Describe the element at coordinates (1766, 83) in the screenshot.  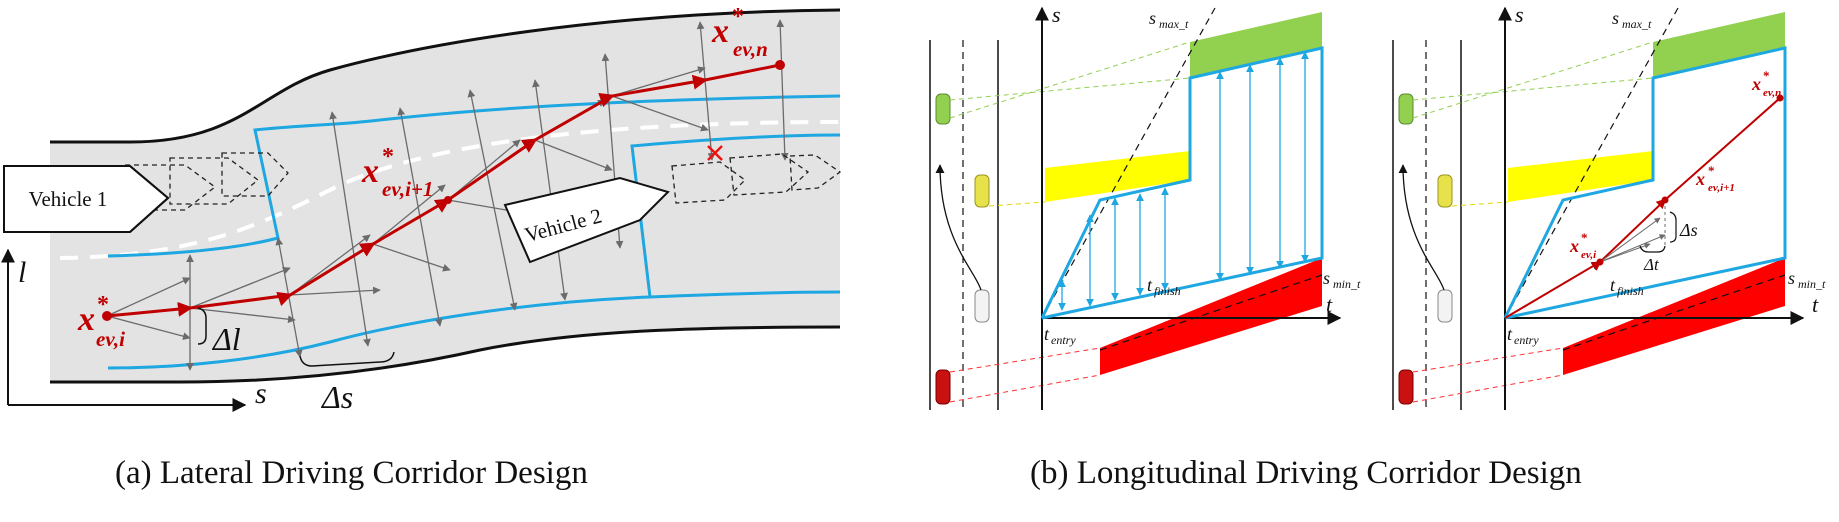
I see `b2-label-x-ev-n: x * ev,n` at that location.